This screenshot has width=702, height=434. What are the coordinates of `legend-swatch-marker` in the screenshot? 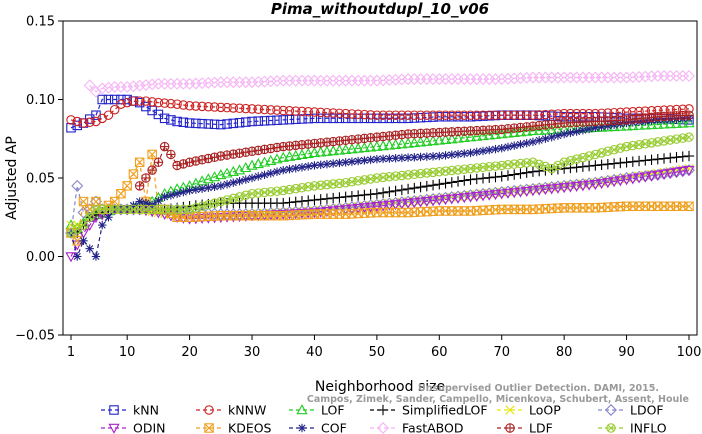 It's located at (302, 428).